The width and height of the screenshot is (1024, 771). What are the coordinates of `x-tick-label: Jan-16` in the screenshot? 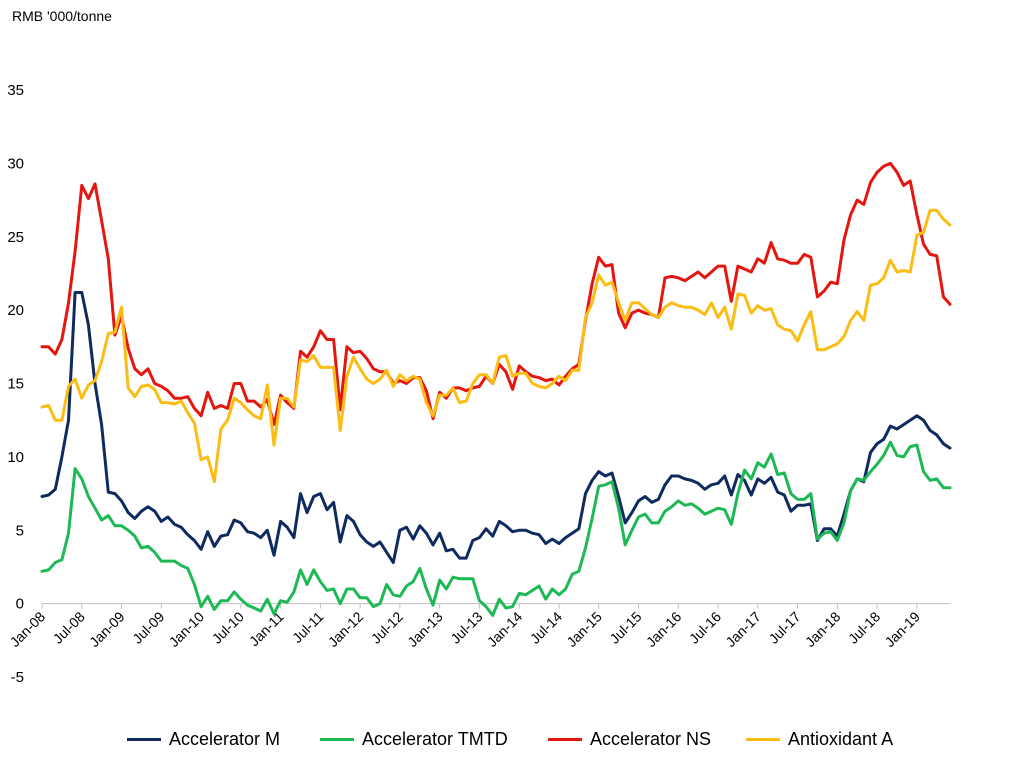 It's located at (664, 629).